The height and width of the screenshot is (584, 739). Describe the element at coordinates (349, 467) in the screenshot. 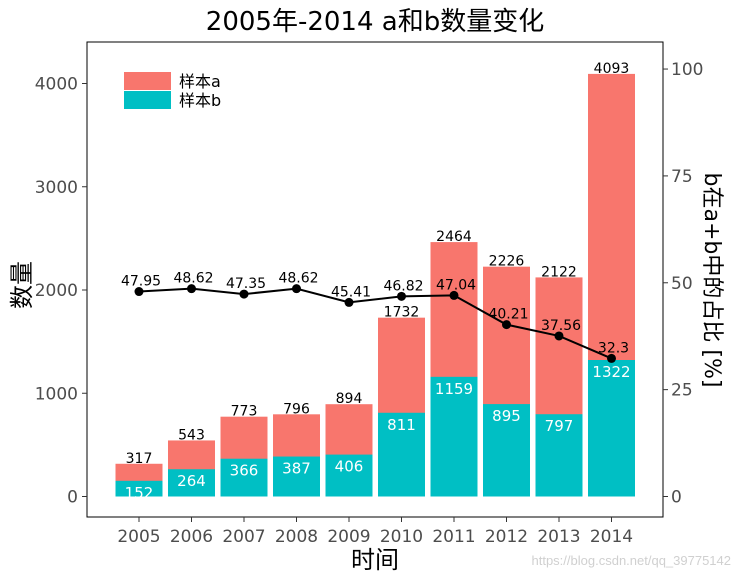

I see `bar-b-value-label: 406` at that location.